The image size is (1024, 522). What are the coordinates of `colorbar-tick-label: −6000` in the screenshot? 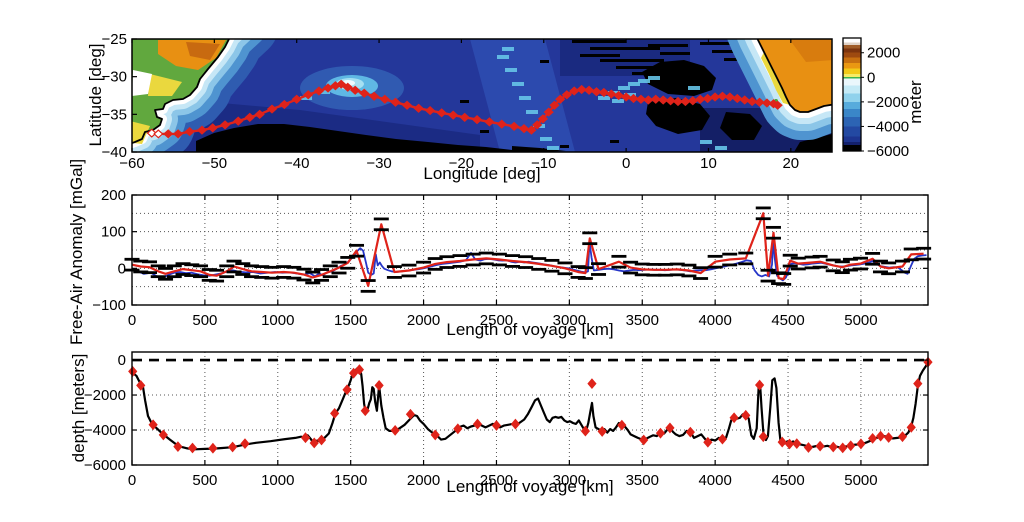 It's located at (888, 151).